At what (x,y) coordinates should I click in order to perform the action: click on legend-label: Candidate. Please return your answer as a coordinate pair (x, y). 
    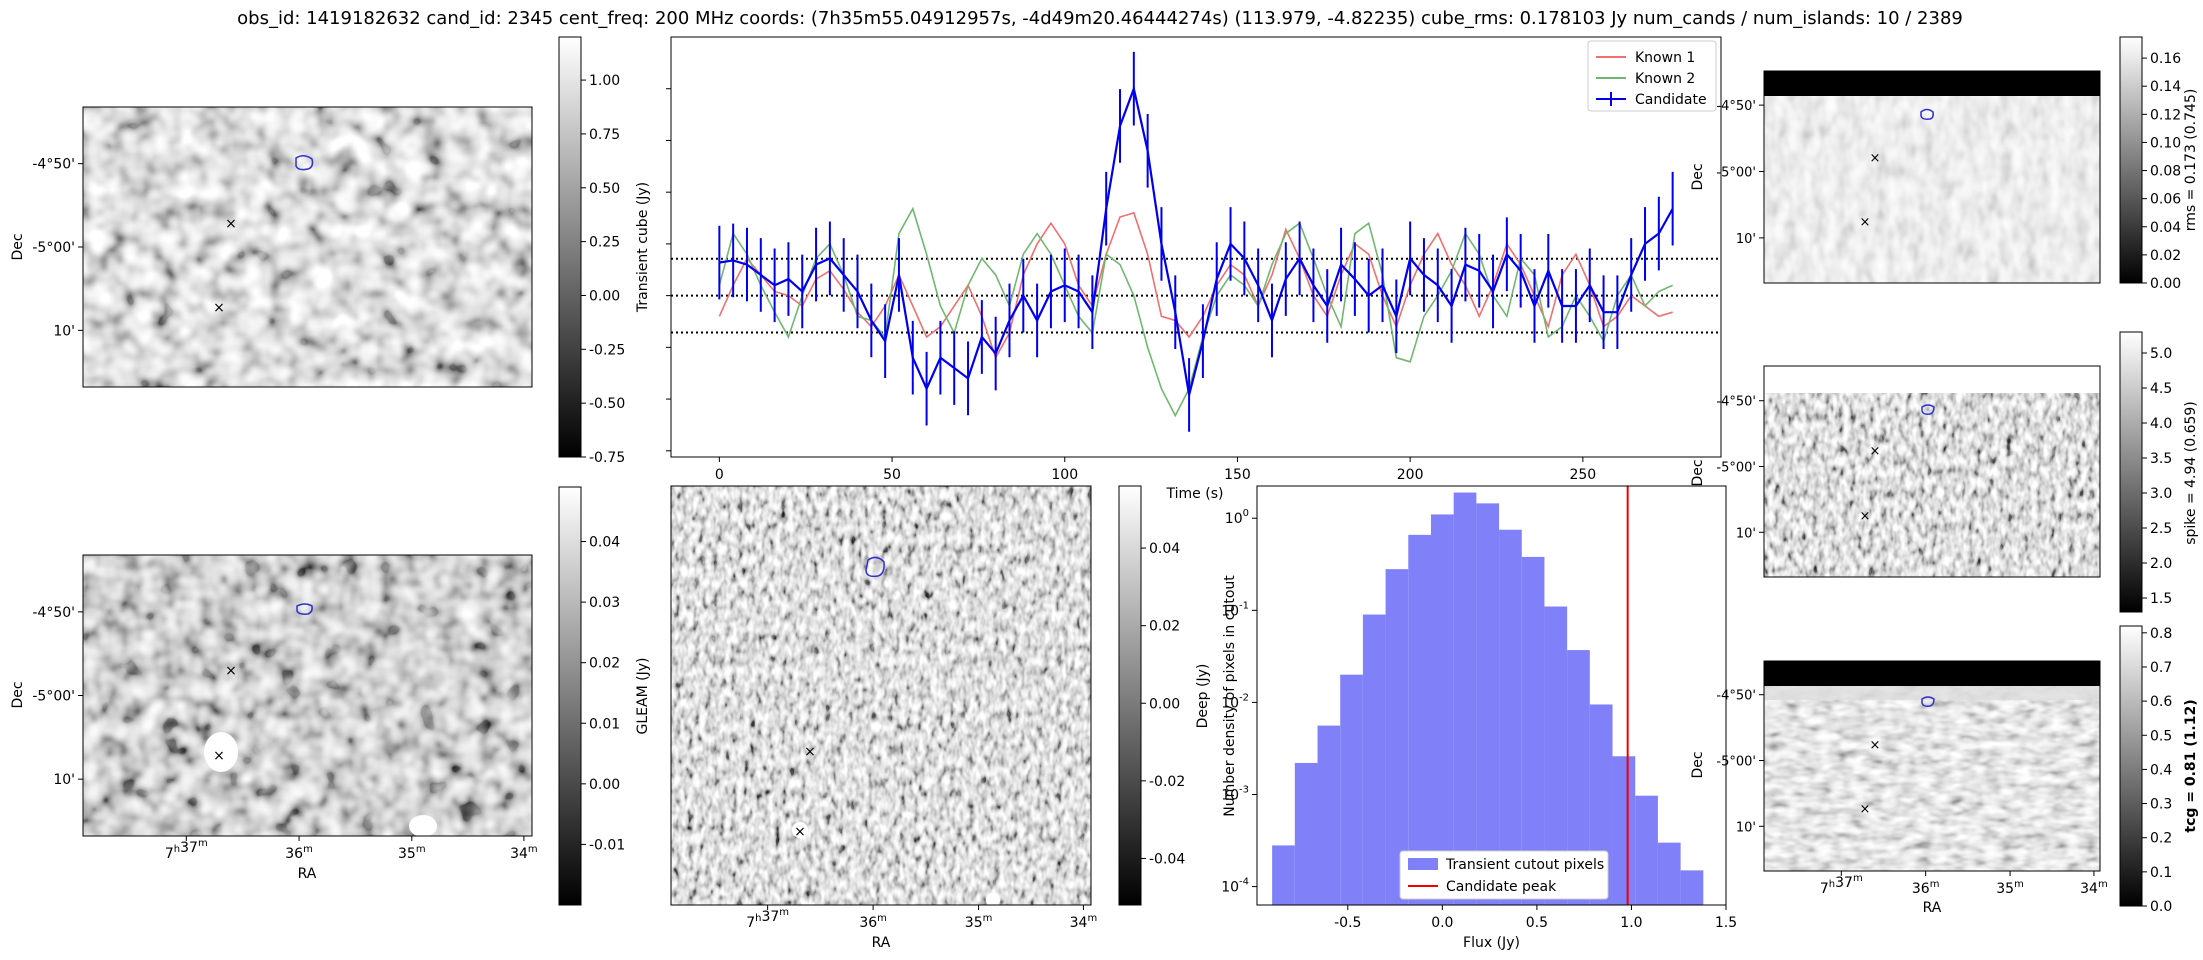
    Looking at the image, I should click on (1671, 100).